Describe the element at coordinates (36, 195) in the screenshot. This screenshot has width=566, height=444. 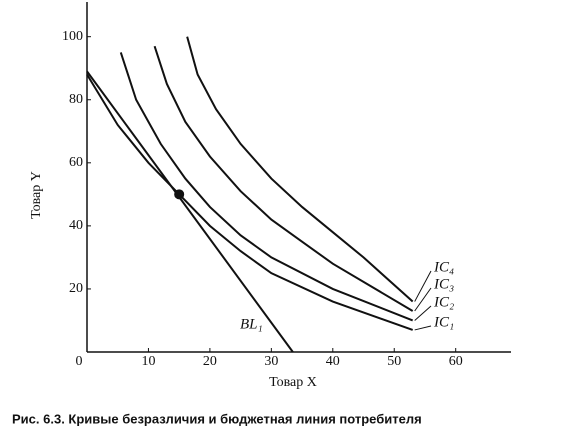
I see `y-axis-label: Товар Y` at that location.